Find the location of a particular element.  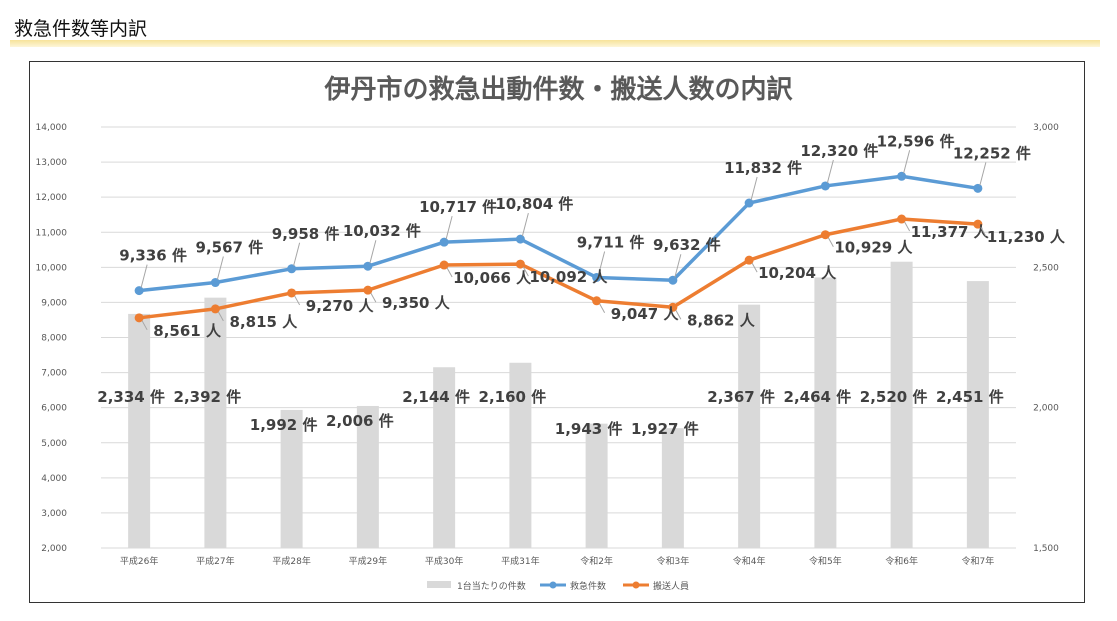

x-axis-category-label: 令和3年 is located at coordinates (673, 561).